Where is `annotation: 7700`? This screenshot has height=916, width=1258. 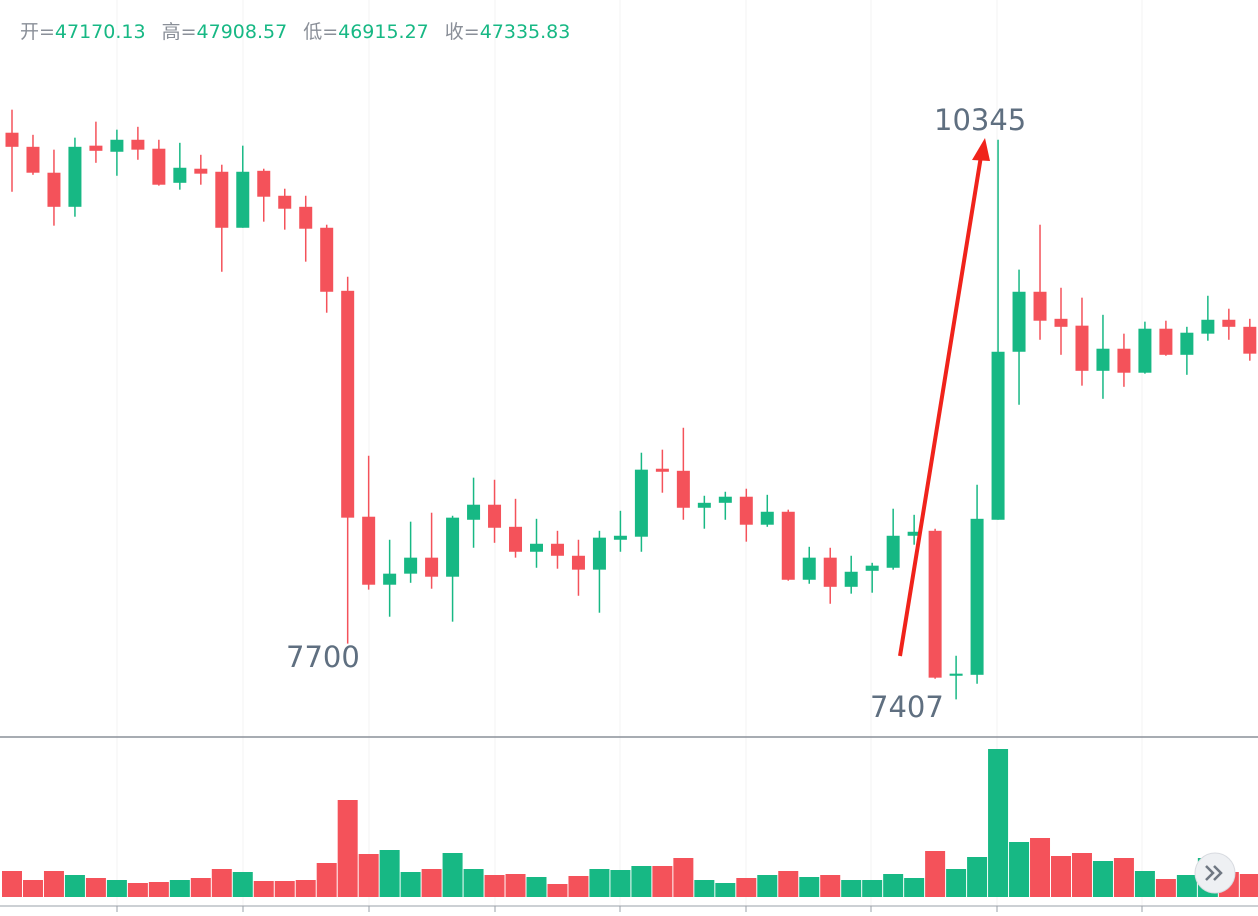 annotation: 7700 is located at coordinates (323, 657).